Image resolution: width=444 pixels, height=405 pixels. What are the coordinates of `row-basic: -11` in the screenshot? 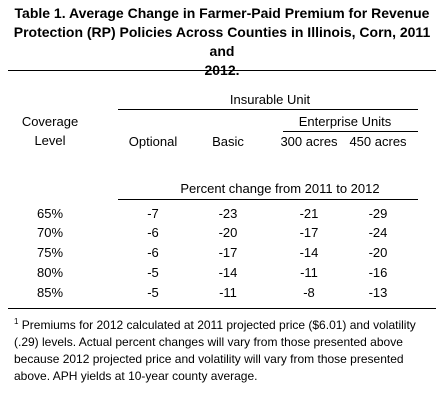 It's located at (228, 292).